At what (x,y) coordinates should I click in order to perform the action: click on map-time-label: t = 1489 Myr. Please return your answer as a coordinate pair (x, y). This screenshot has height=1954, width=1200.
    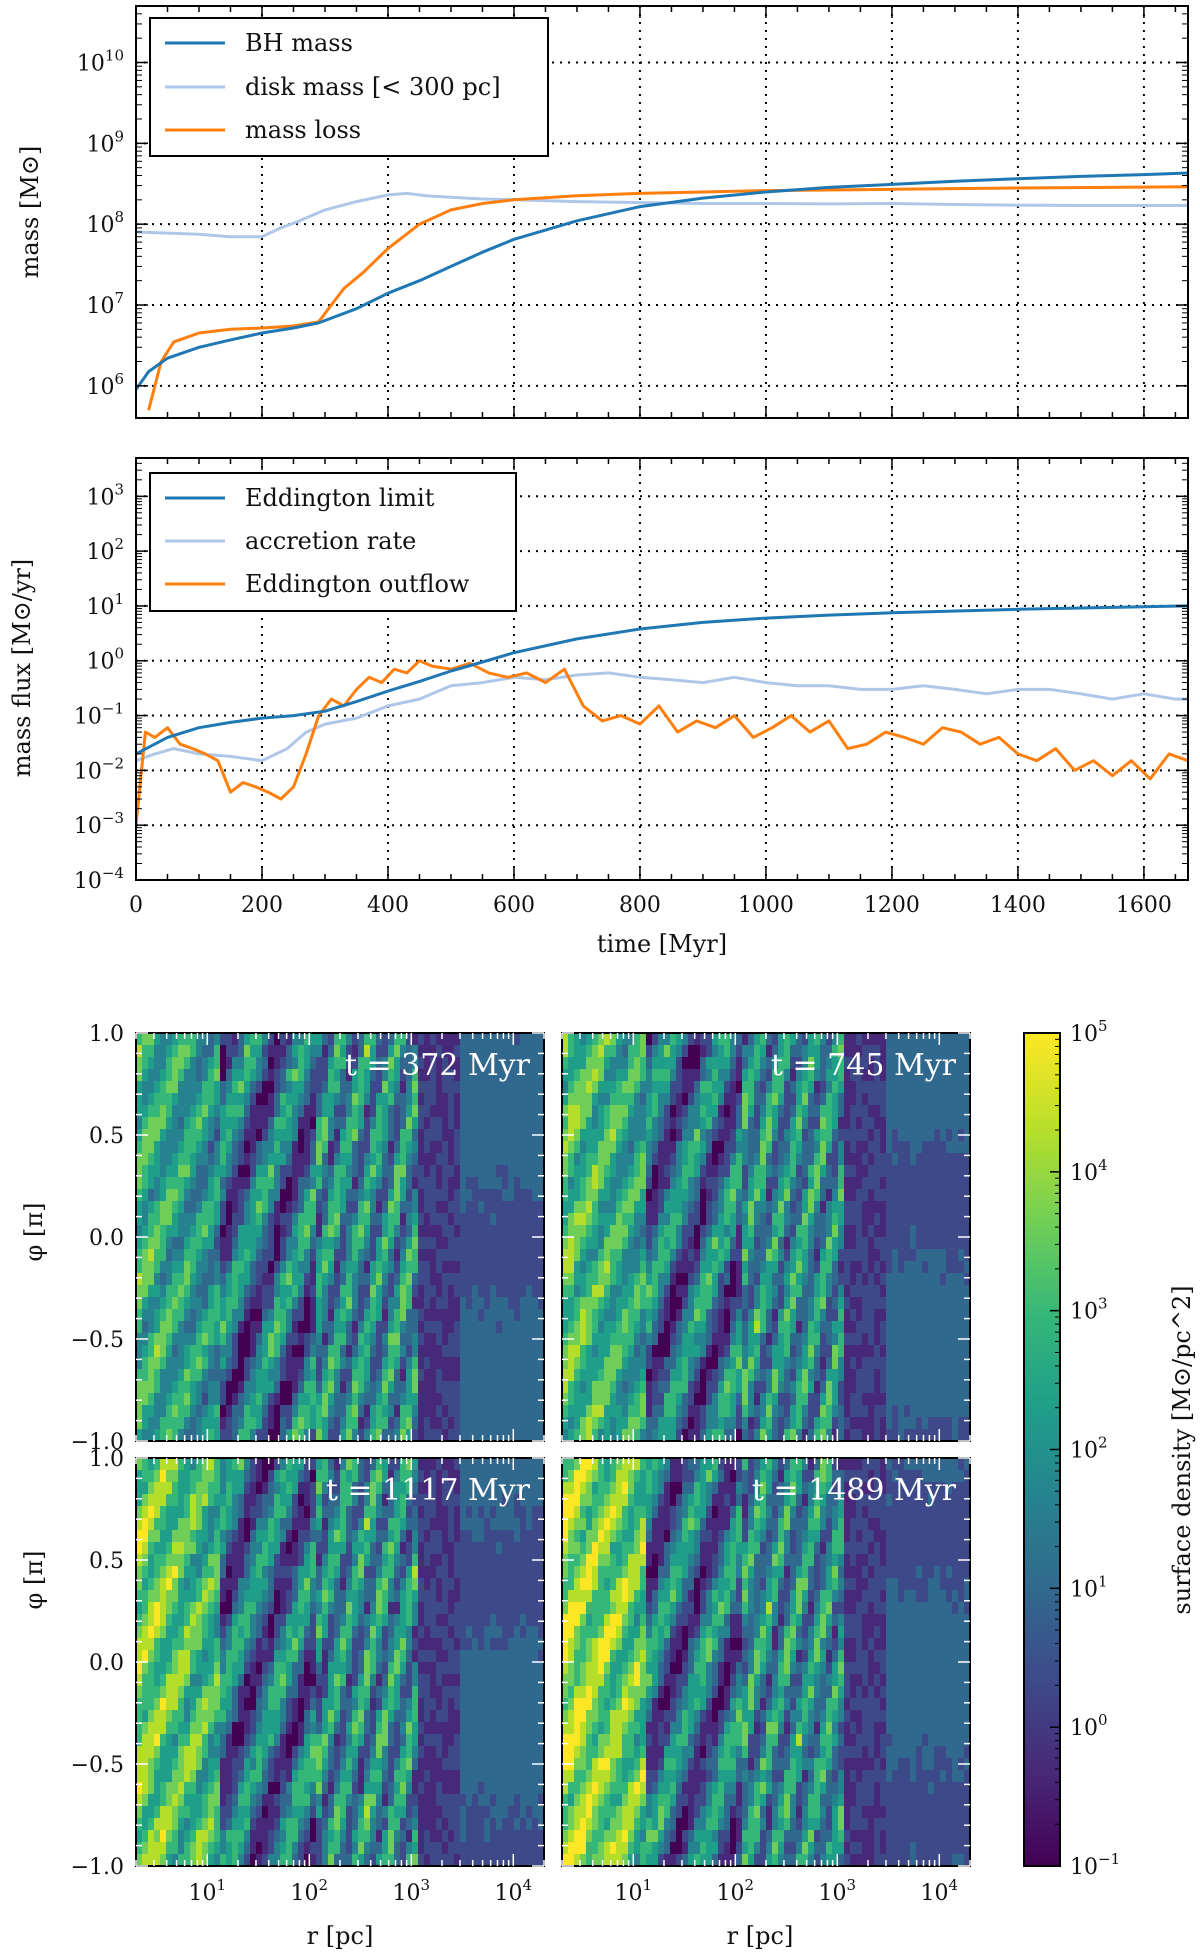
    Looking at the image, I should click on (854, 1490).